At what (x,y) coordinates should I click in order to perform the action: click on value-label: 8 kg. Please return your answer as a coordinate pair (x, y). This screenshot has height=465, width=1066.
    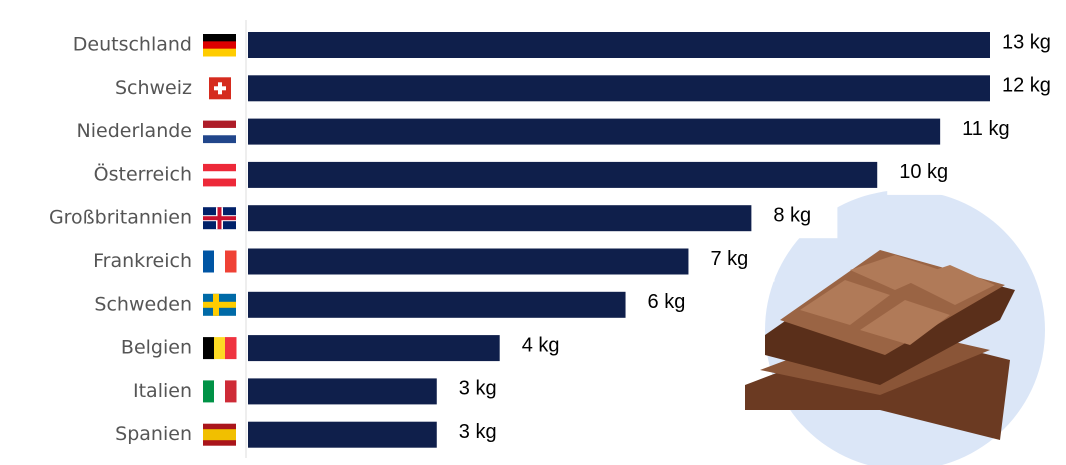
    Looking at the image, I should click on (792, 215).